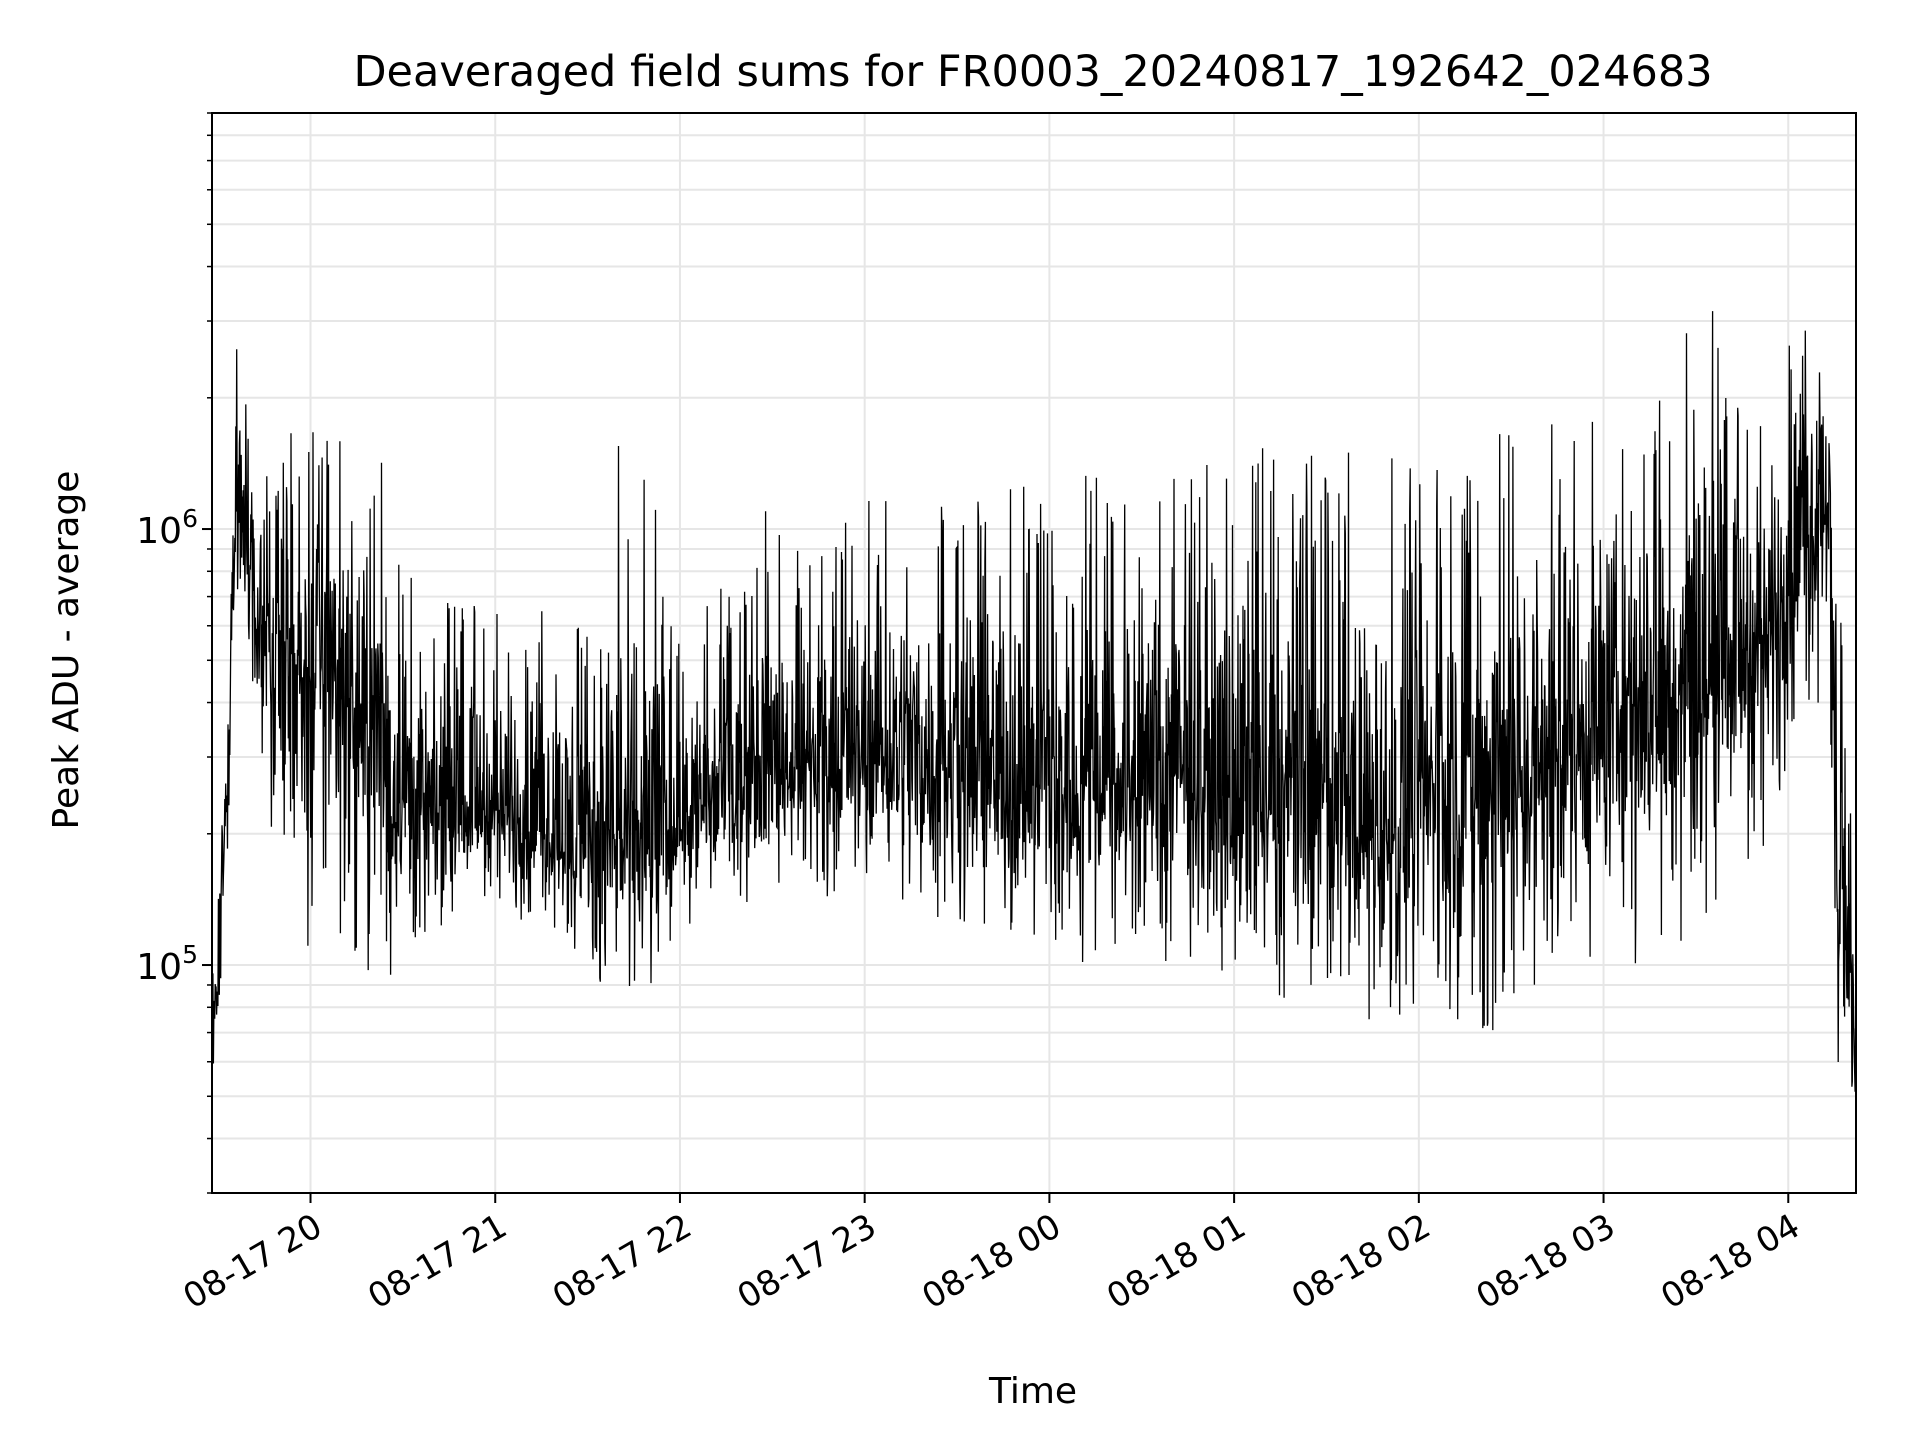 The height and width of the screenshot is (1440, 1920). I want to click on x-axis-label: Time, so click(1032, 1391).